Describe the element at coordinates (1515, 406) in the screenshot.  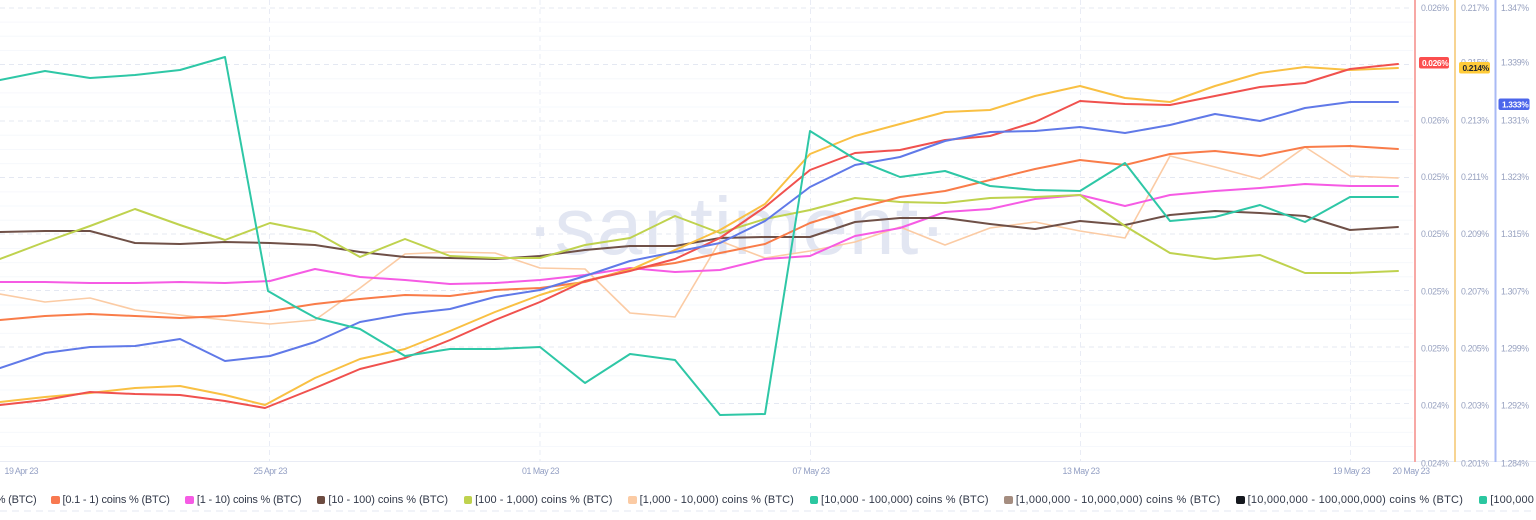
I see `svg-text: 1.292%` at that location.